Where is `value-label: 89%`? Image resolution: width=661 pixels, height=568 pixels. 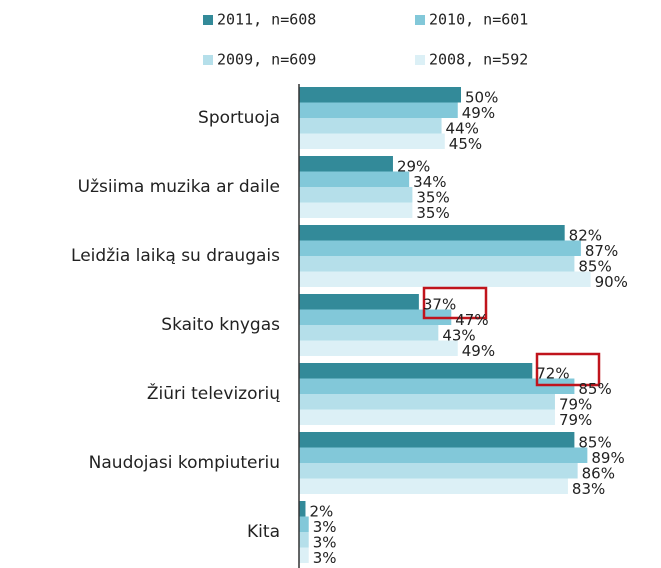 value-label: 89% is located at coordinates (607, 458).